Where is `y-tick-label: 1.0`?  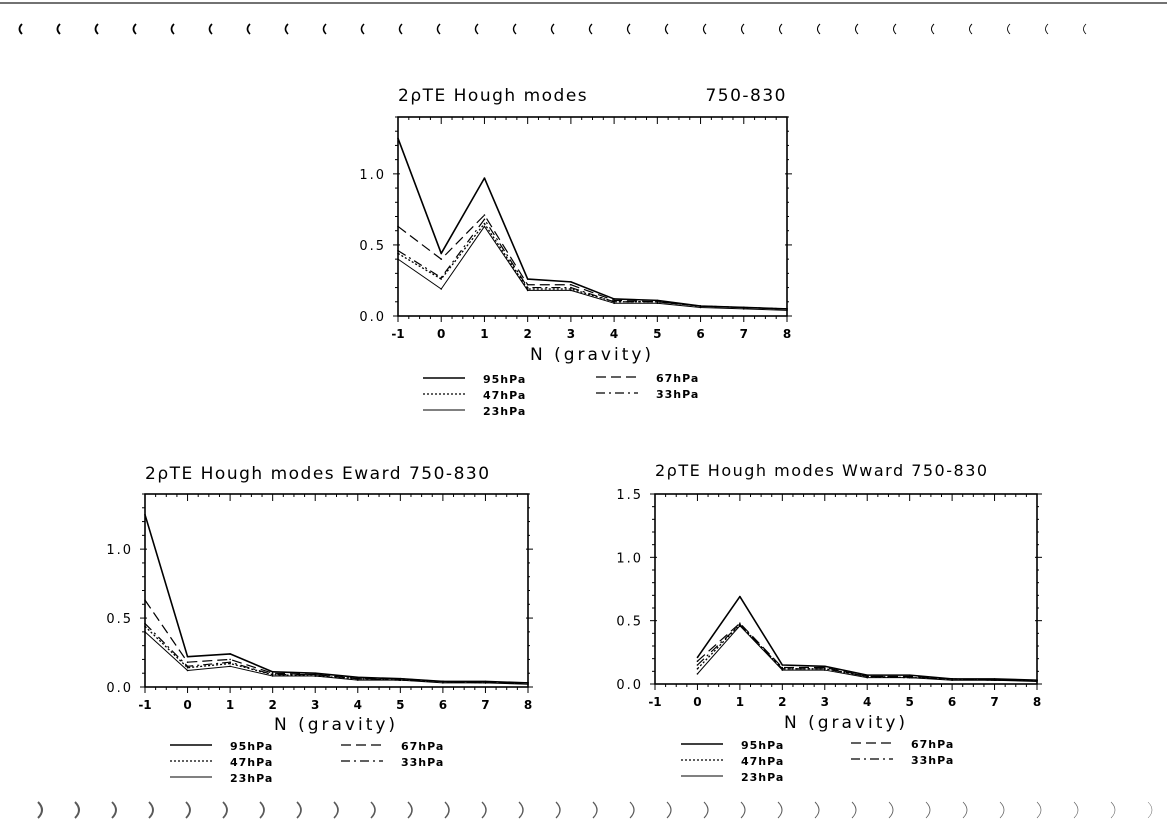
y-tick-label: 1.0 is located at coordinates (119, 550).